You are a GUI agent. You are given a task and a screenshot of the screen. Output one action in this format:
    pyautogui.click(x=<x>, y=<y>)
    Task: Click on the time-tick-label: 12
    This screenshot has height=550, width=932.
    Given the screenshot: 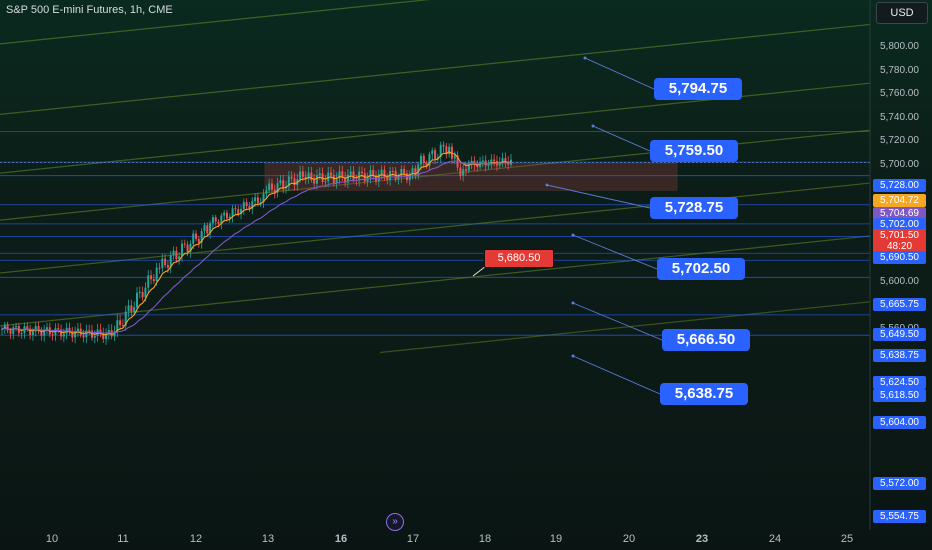 What is the action you would take?
    pyautogui.click(x=196, y=539)
    